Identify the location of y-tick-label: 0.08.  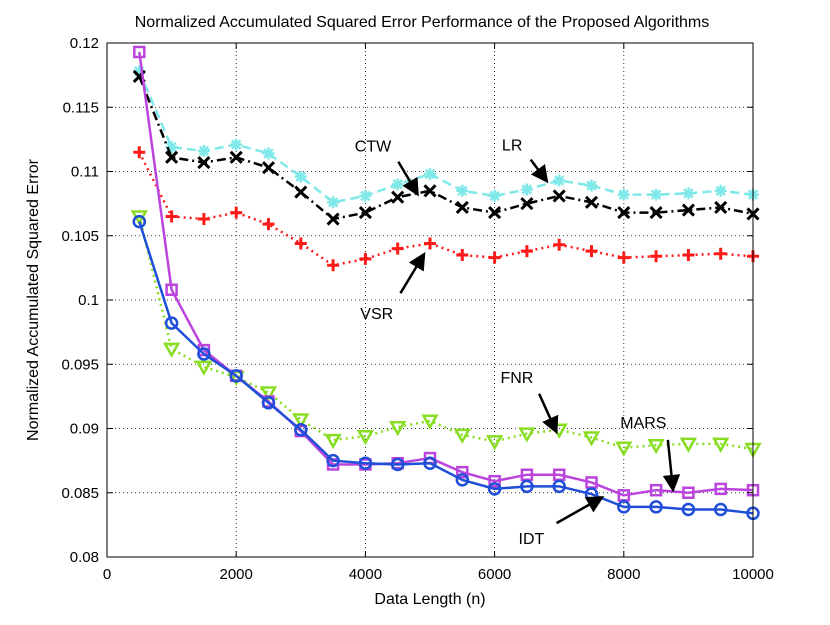
(84, 557).